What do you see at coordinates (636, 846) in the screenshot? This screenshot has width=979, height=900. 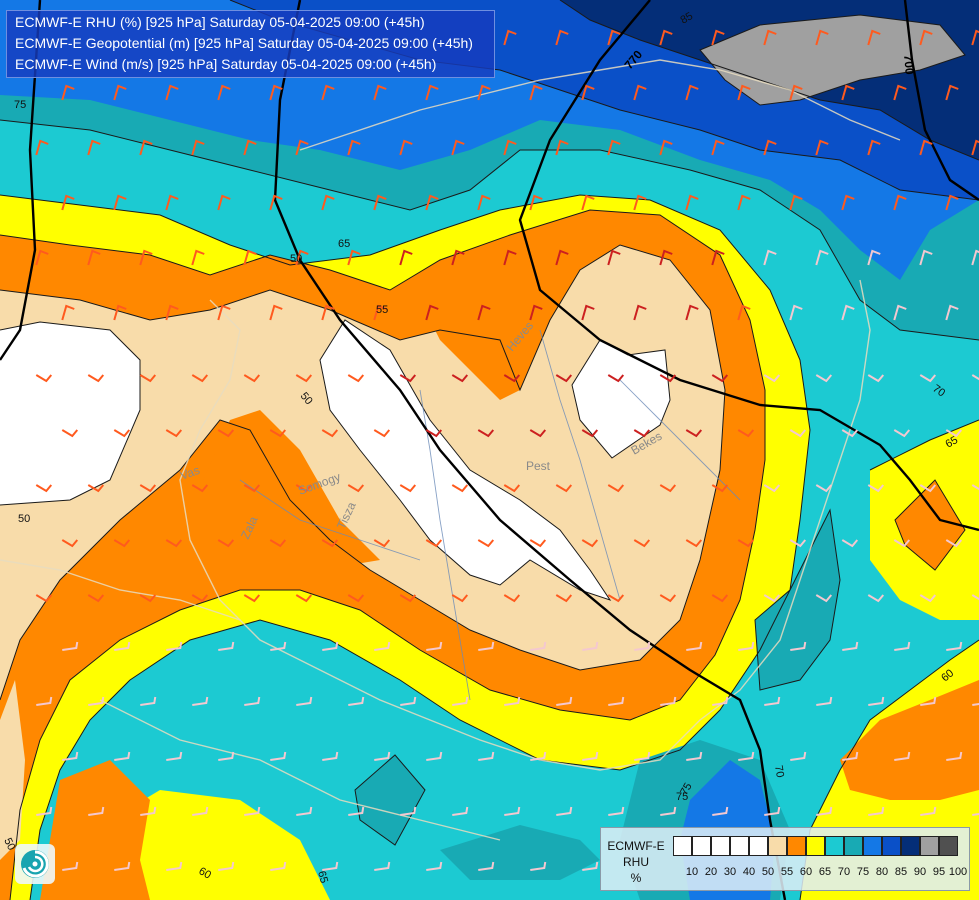 I see `legend-title-model: ECMWF-E` at bounding box center [636, 846].